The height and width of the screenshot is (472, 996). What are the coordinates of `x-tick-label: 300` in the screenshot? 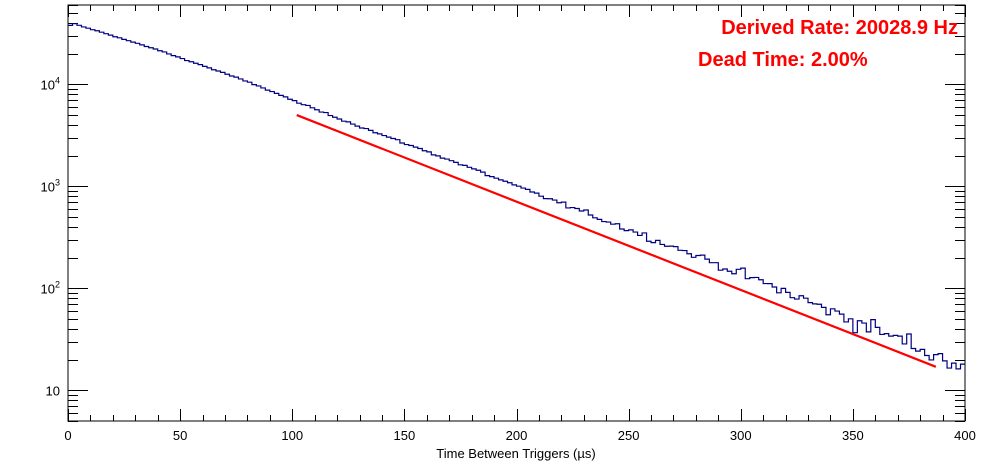 It's located at (741, 435).